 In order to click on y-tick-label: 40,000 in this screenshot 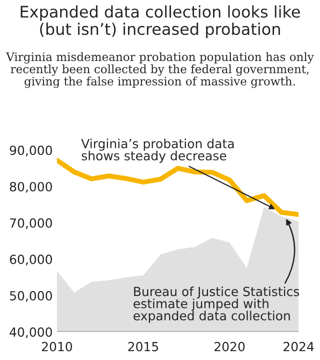, I will do `click(31, 332)`.